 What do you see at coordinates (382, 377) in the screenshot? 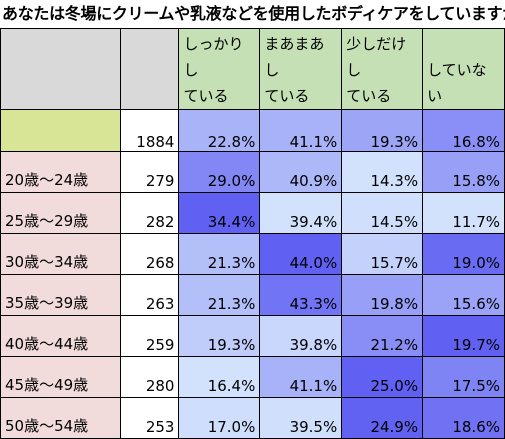
I see `value-cell: 25.0%` at bounding box center [382, 377].